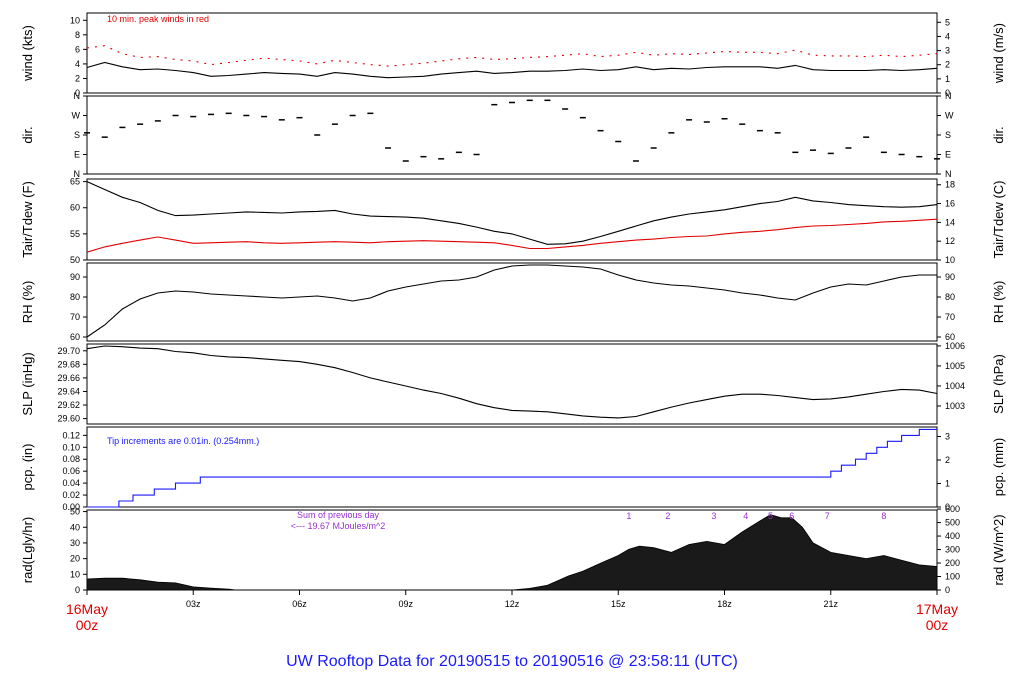 This screenshot has height=700, width=1024. Describe the element at coordinates (950, 241) in the screenshot. I see `right-tick-label: 12` at that location.